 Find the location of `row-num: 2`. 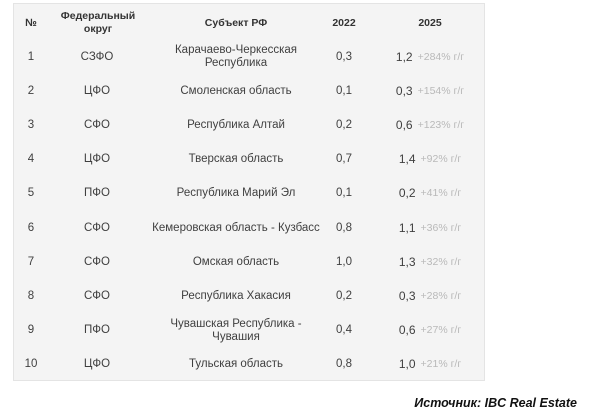

row-num: 2 is located at coordinates (31, 90).